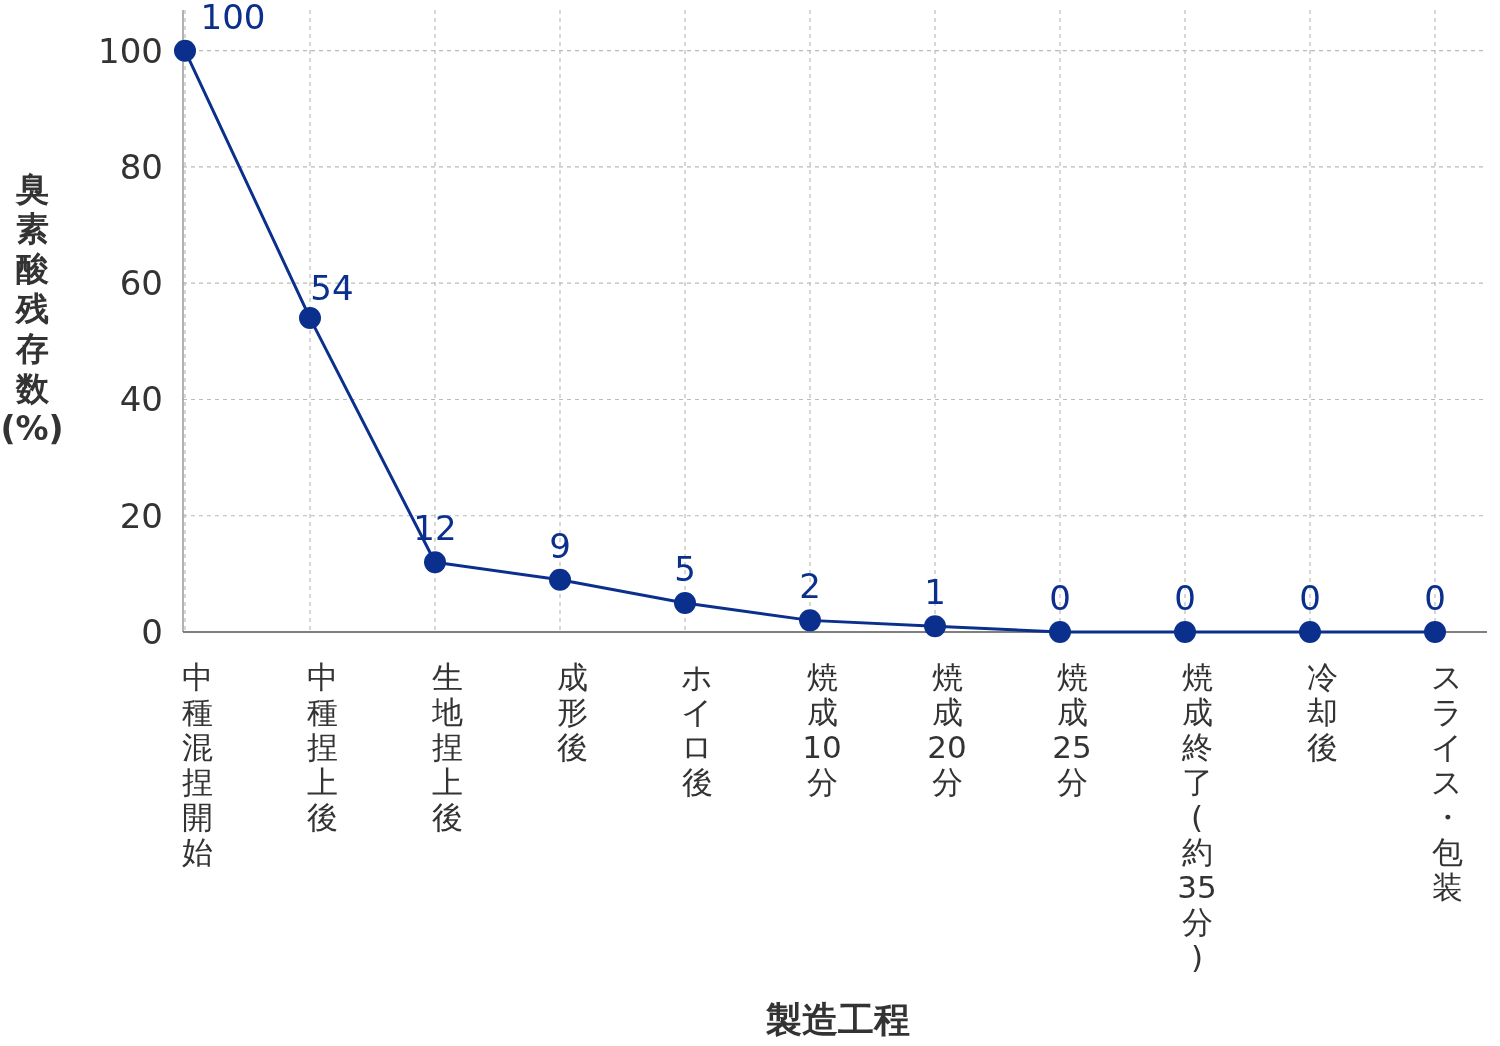  I want to click on data-label: 2, so click(810, 586).